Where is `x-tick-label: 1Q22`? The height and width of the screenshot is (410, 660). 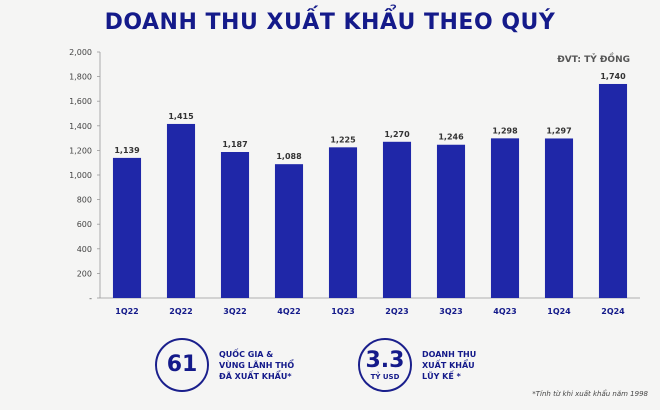
x-tick-label: 1Q22 is located at coordinates (127, 311).